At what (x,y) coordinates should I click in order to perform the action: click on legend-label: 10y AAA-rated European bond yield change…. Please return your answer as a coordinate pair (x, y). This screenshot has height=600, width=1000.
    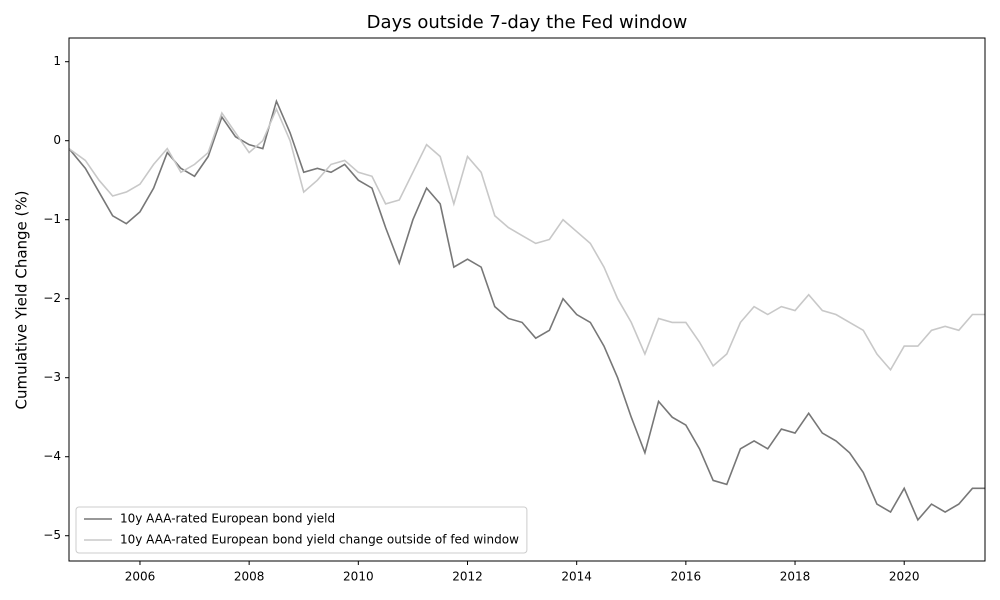
    Looking at the image, I should click on (319, 540).